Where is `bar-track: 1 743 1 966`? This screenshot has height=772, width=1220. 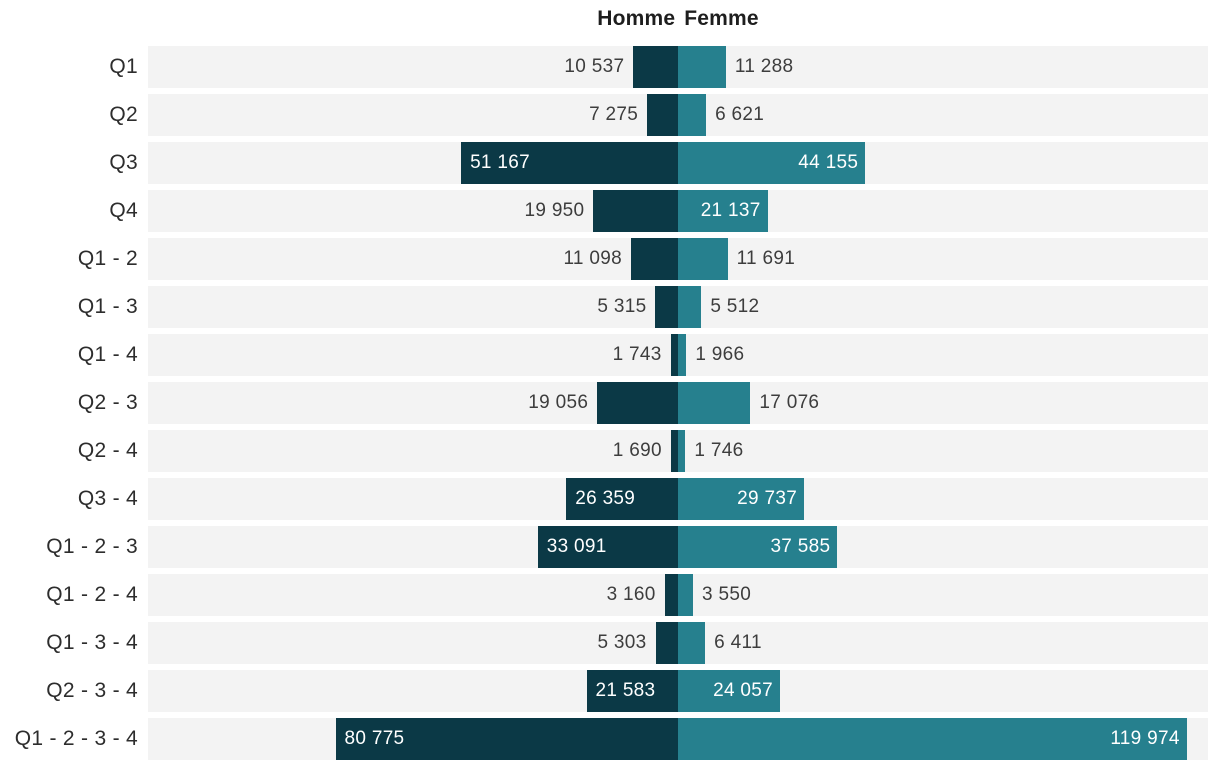
bar-track: 1 743 1 966 is located at coordinates (678, 355).